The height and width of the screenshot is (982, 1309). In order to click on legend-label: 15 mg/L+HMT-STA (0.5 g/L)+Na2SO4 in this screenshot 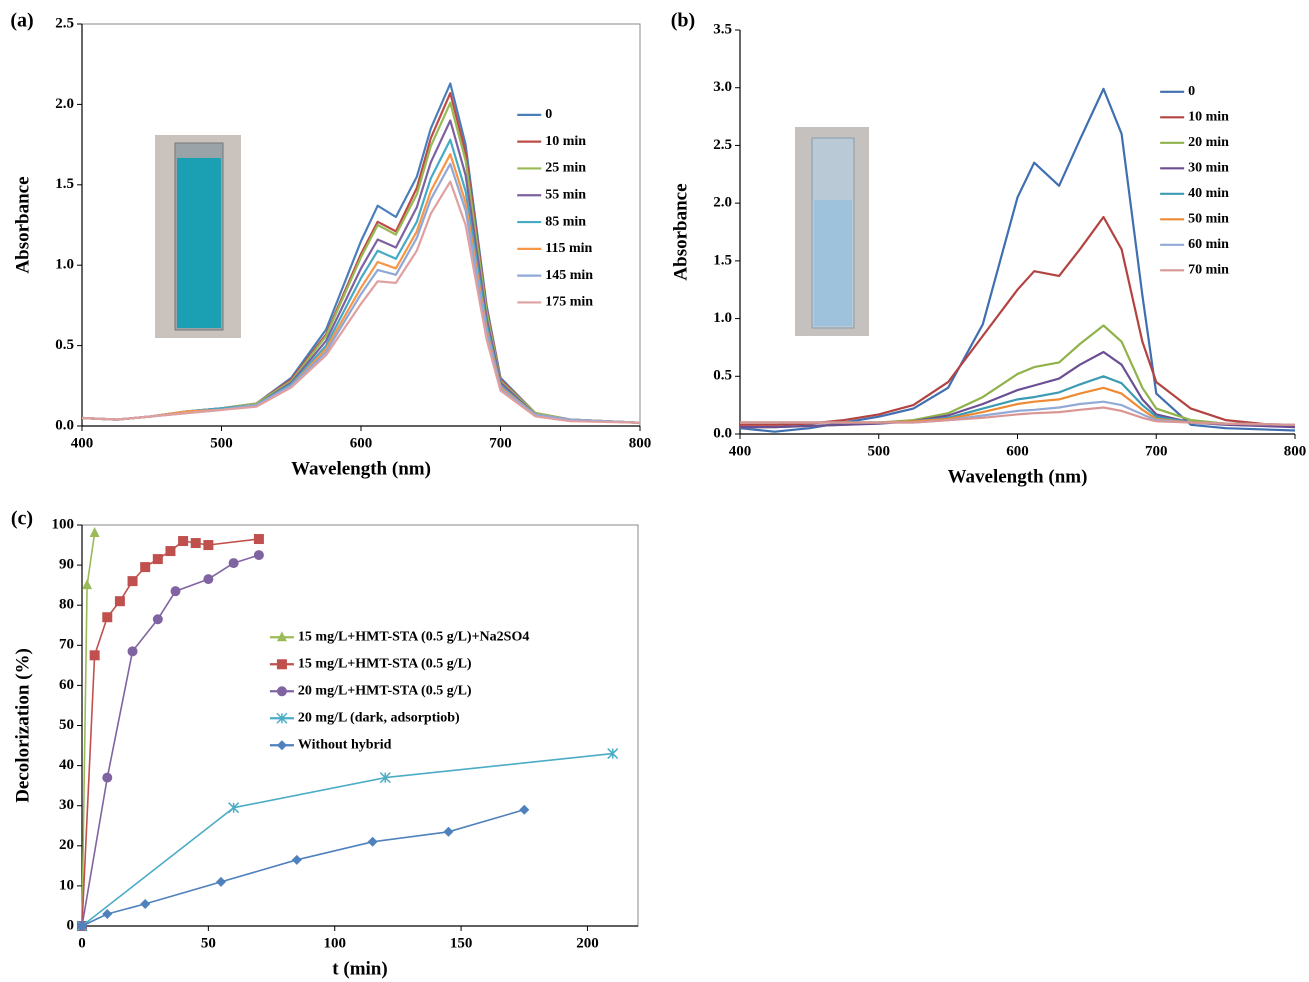, I will do `click(413, 636)`.